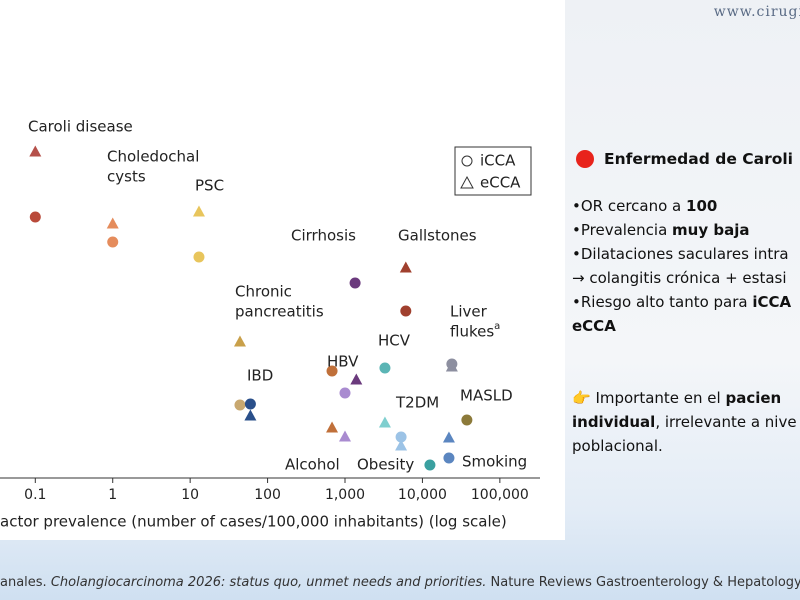 The width and height of the screenshot is (800, 600). Describe the element at coordinates (25, 582) in the screenshot. I see `citation-segment: anales.` at that location.